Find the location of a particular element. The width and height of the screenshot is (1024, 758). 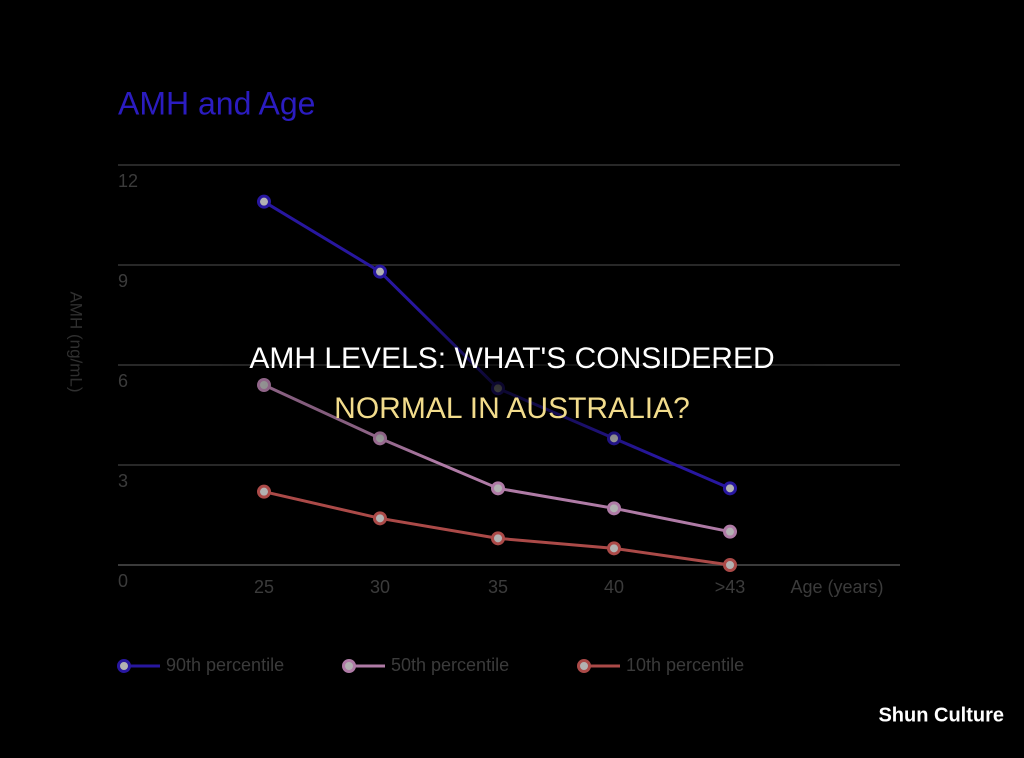

watermark: Shun Culture is located at coordinates (941, 715).